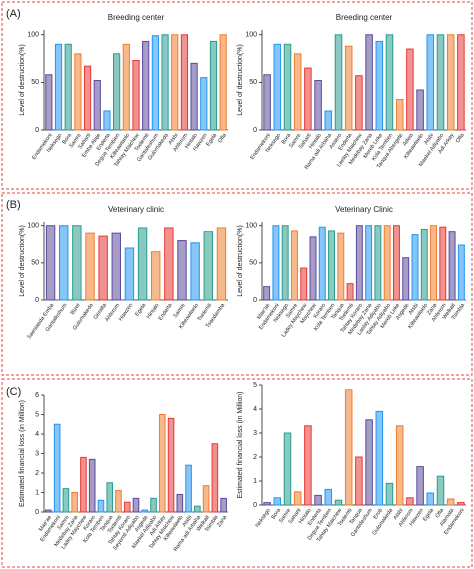 This screenshot has width=474, height=569. Describe the element at coordinates (222, 521) in the screenshot. I see `x-tick-label: Zana` at that location.